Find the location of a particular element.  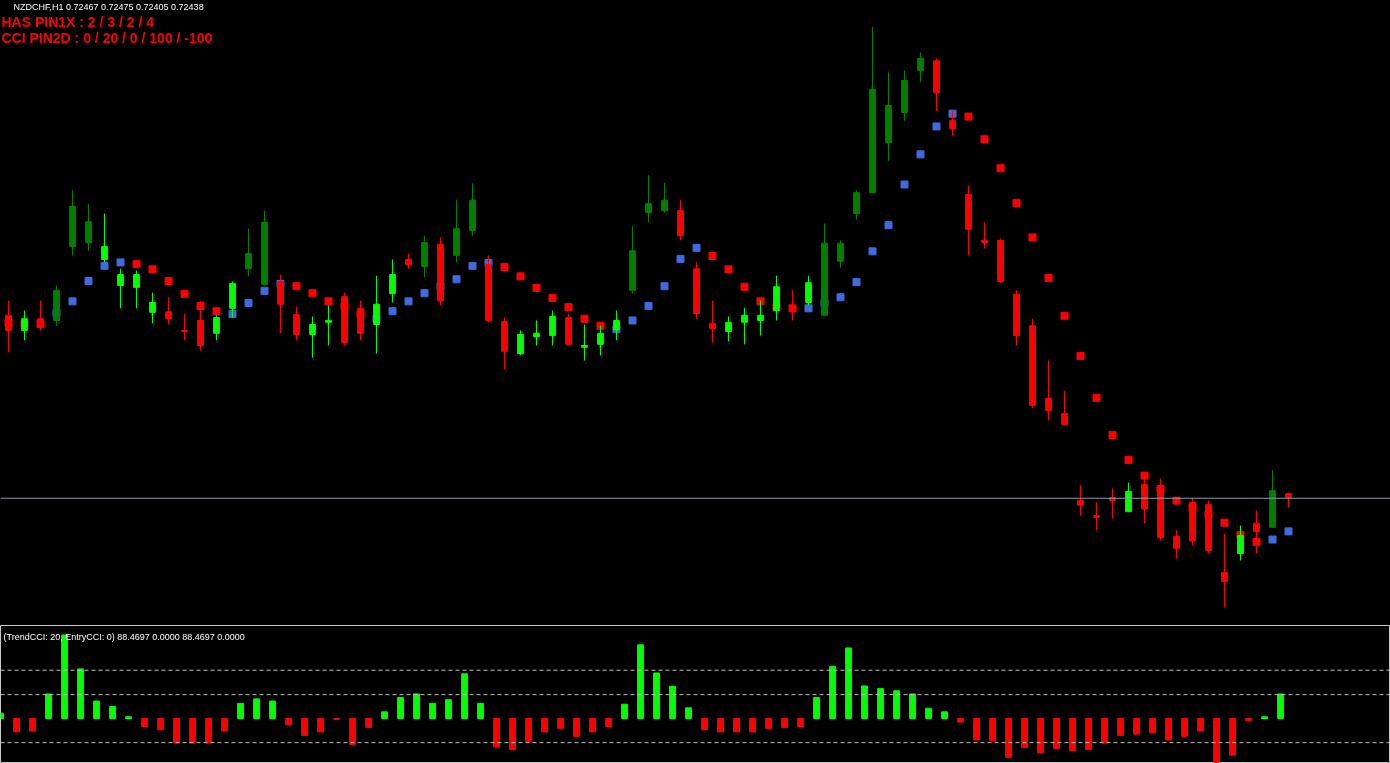

annotation: HAS PIN1X : 2 / 3 / 2 / 4 is located at coordinates (78, 21).